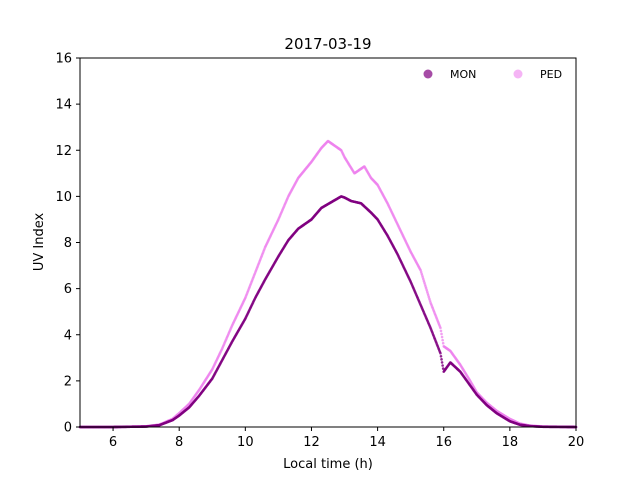 The height and width of the screenshot is (480, 640). I want to click on y-tick-label: 8, so click(68, 243).